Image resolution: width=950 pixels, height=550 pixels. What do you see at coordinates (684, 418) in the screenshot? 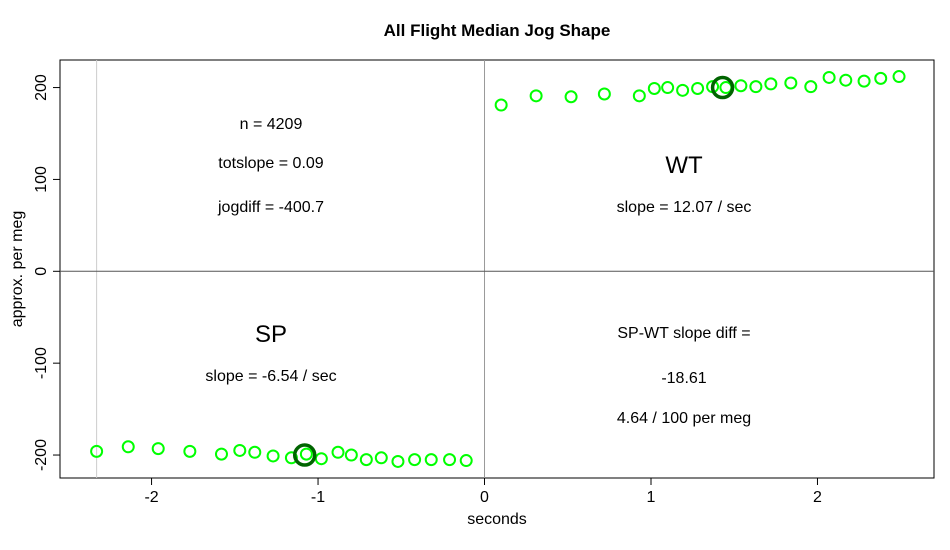
I see `annotation-diff-permeg: 4.64 / 100 per meg` at bounding box center [684, 418].